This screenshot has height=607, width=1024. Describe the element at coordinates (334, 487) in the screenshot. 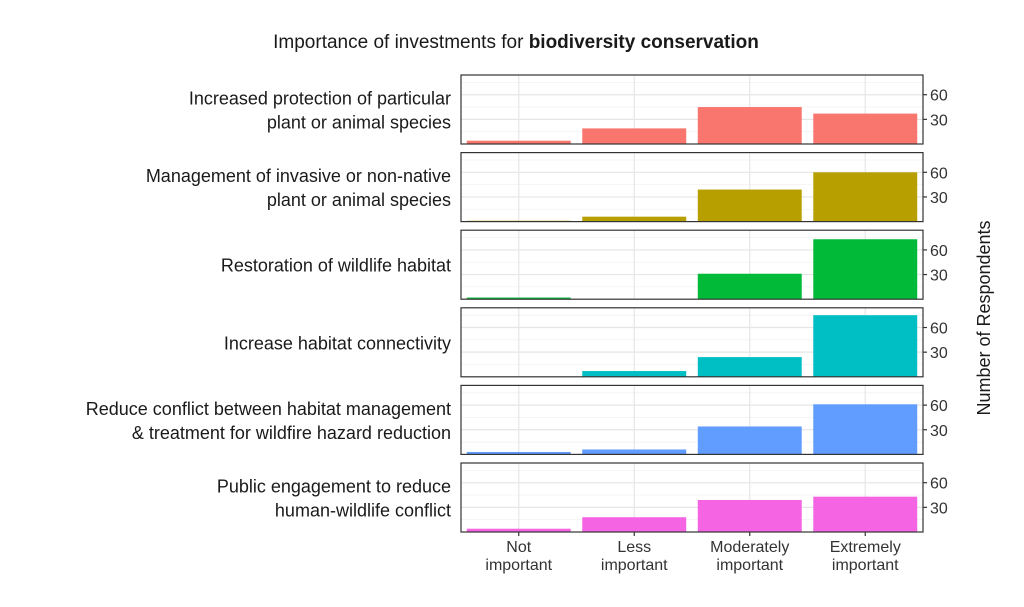

I see `facet-label-line: Public engagement to reduce` at that location.